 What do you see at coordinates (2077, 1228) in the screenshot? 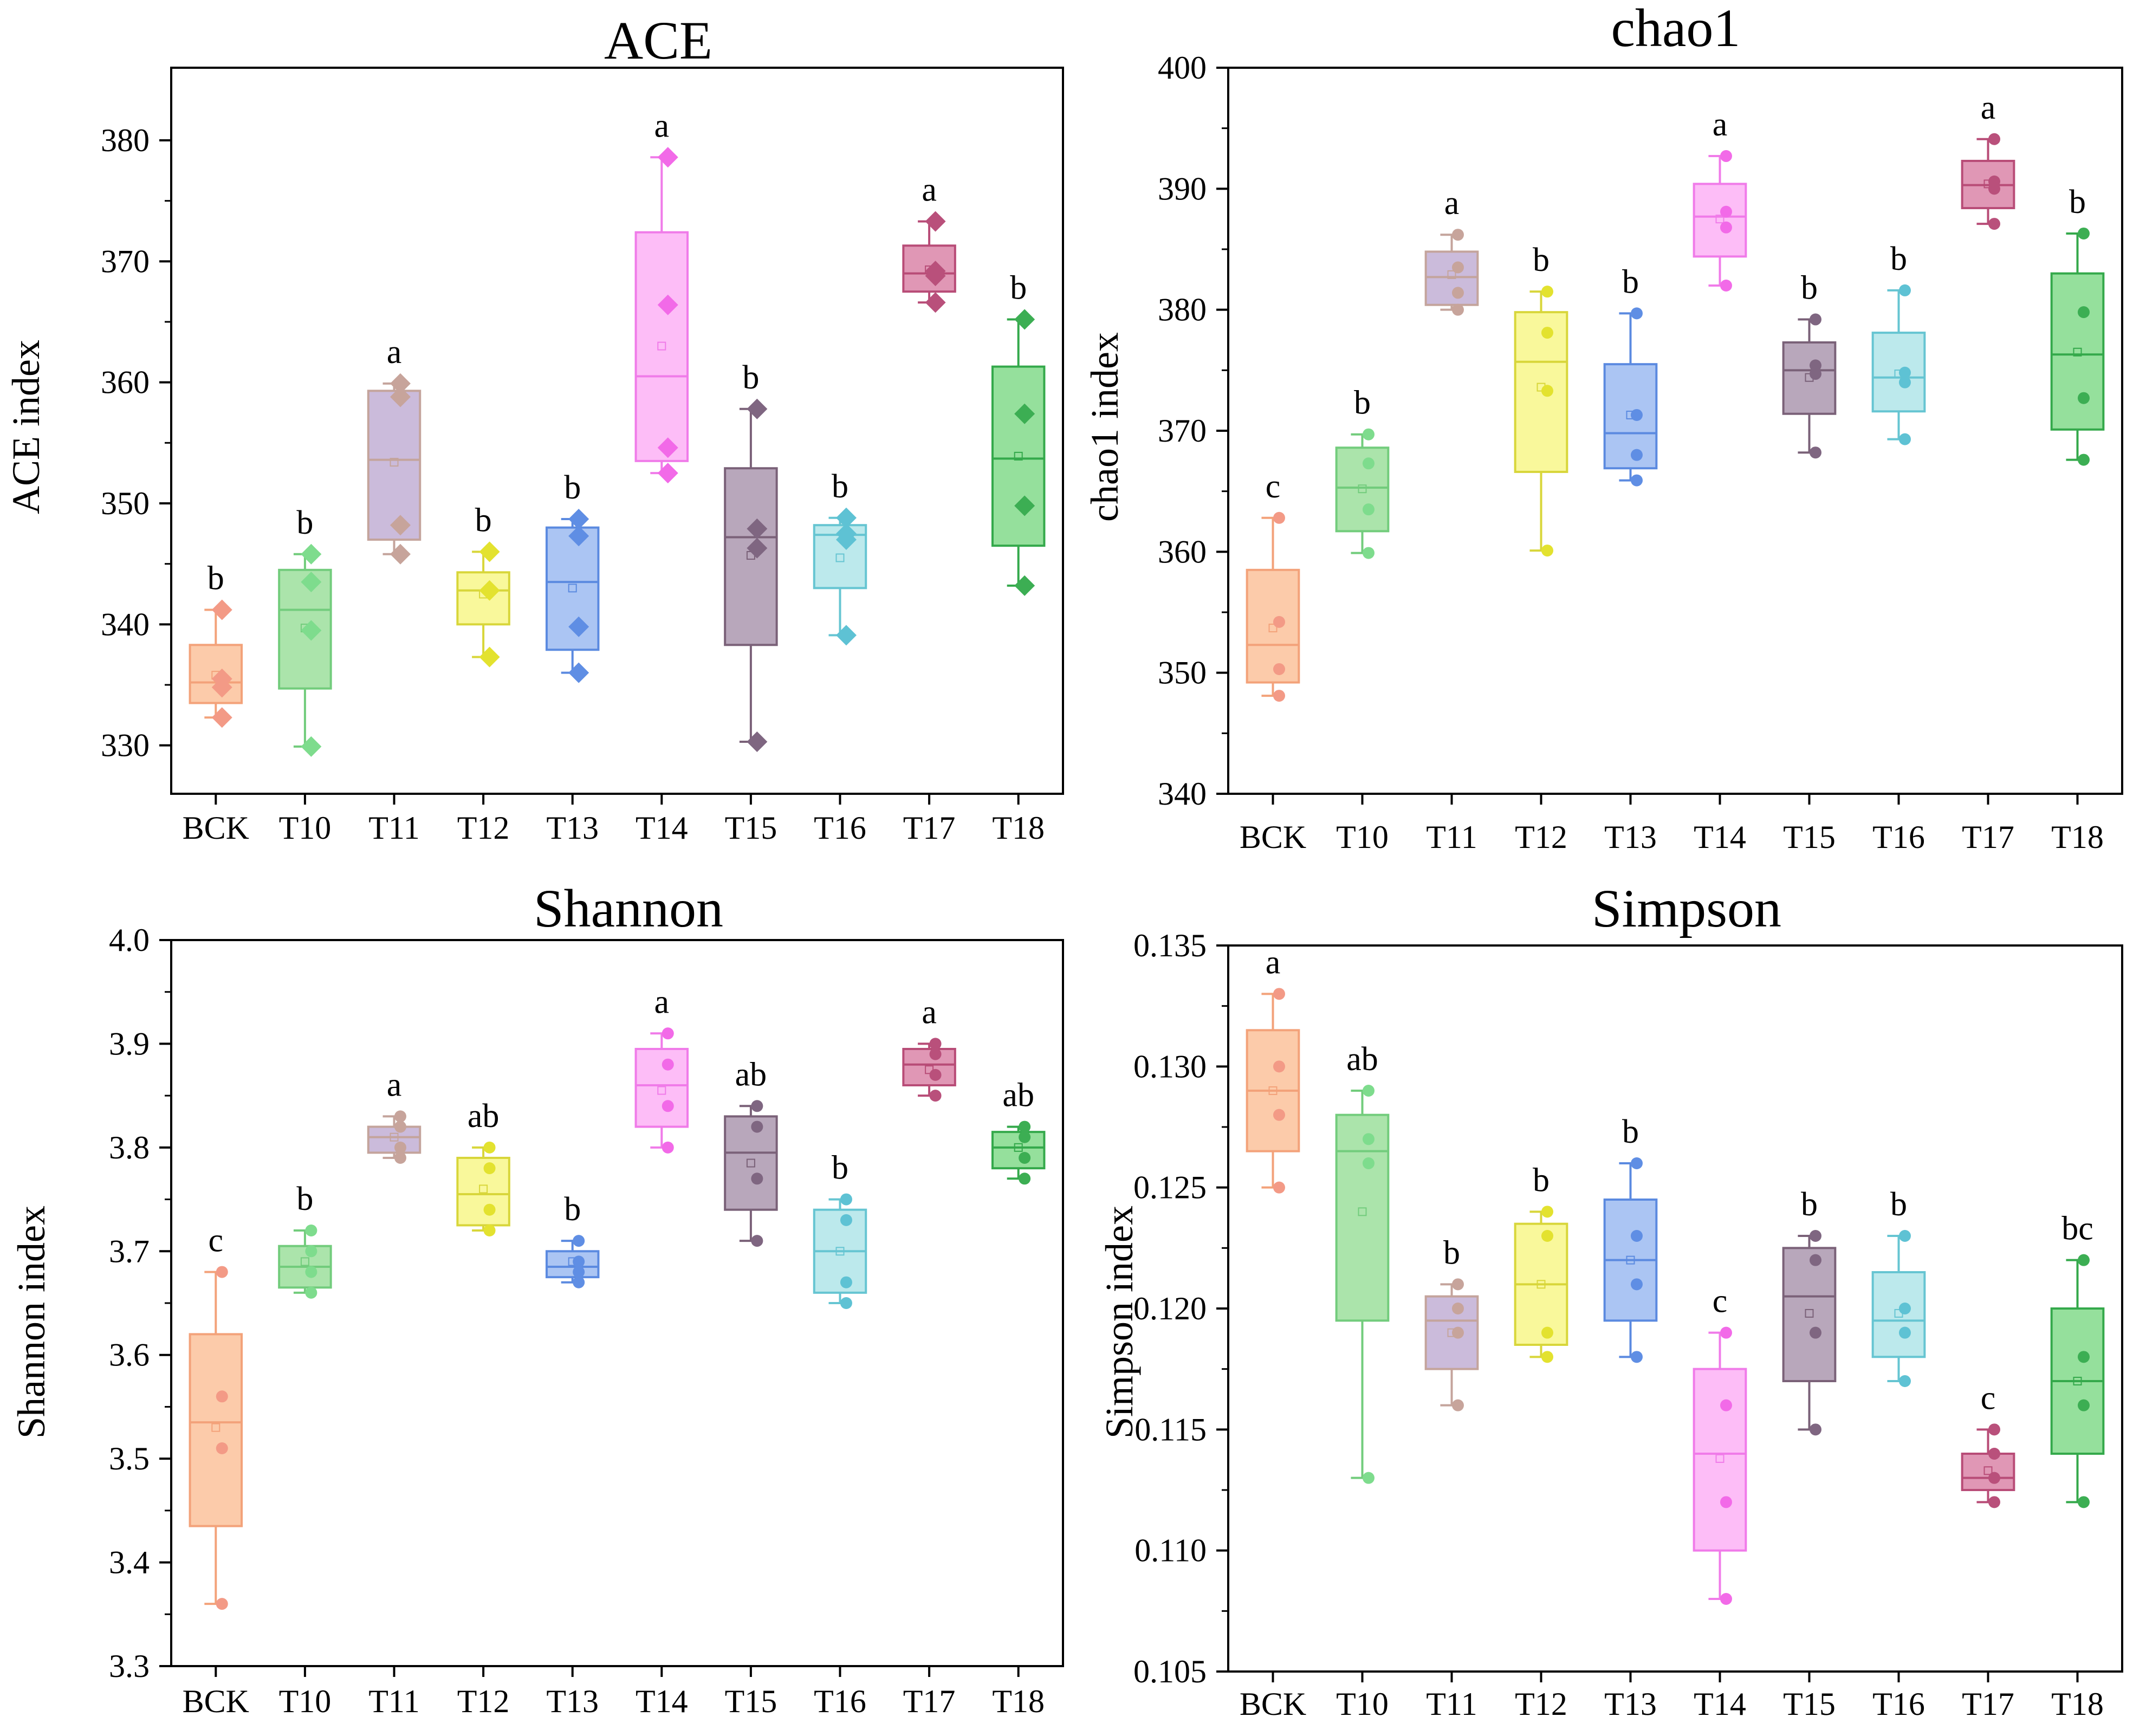
I see `significance-letter: bc` at bounding box center [2077, 1228].